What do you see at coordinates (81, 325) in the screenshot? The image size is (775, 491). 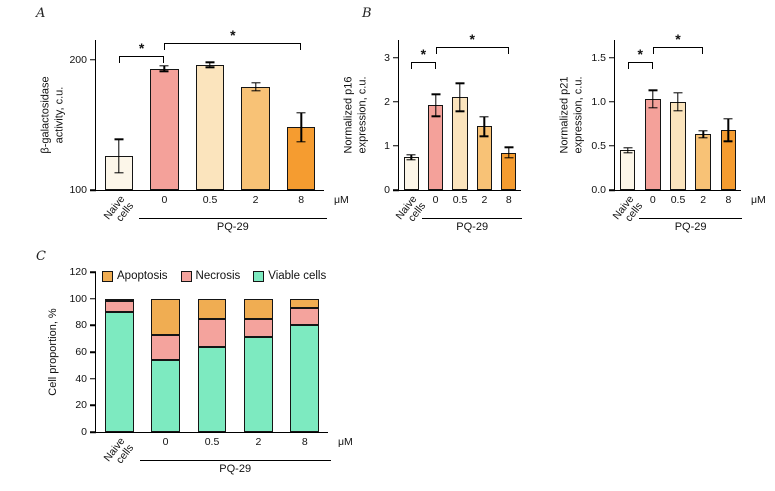 I see `y-tick-label: 80` at bounding box center [81, 325].